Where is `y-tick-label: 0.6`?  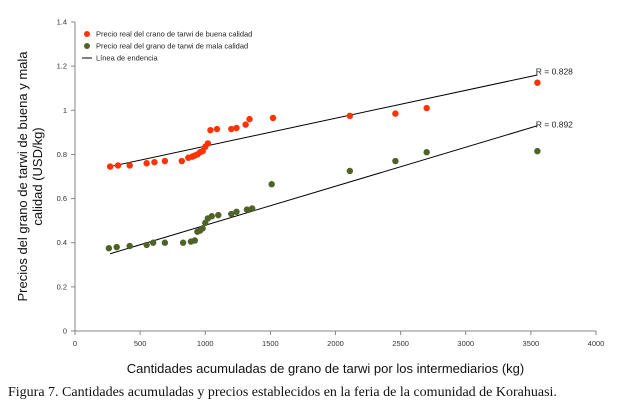 y-tick-label: 0.6 is located at coordinates (62, 198).